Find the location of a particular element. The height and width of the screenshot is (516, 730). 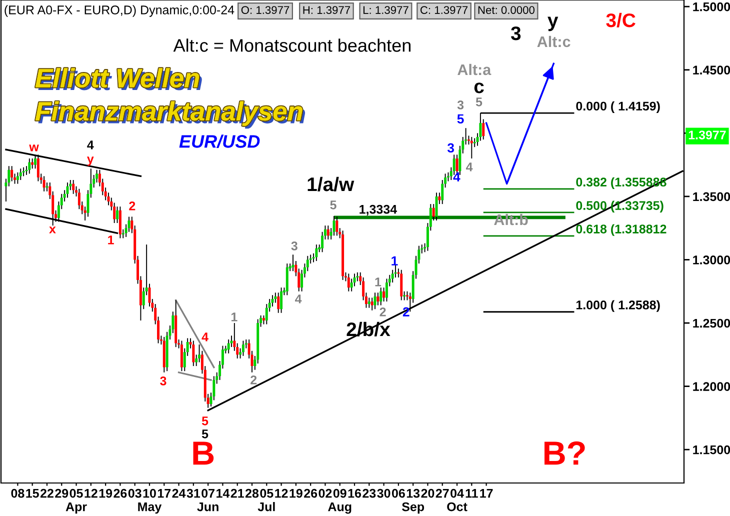

annotation: Alt:c is located at coordinates (553, 42).